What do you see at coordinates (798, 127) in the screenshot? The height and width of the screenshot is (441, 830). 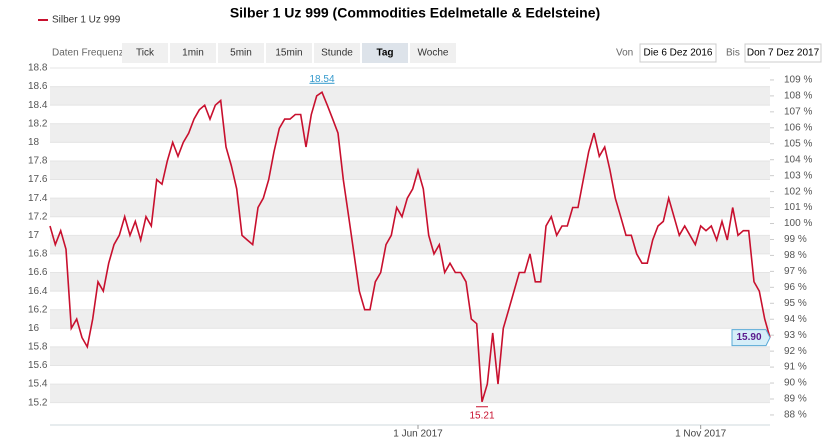 I see `y2-tick-label: 106 %` at bounding box center [798, 127].